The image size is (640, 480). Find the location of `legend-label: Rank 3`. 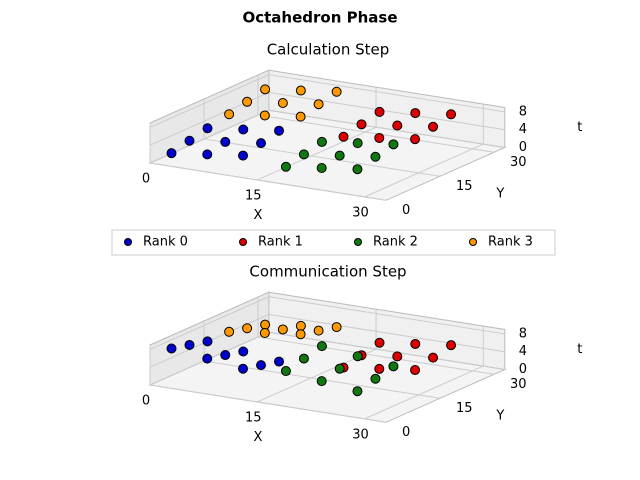

legend-label: Rank 3 is located at coordinates (510, 242).